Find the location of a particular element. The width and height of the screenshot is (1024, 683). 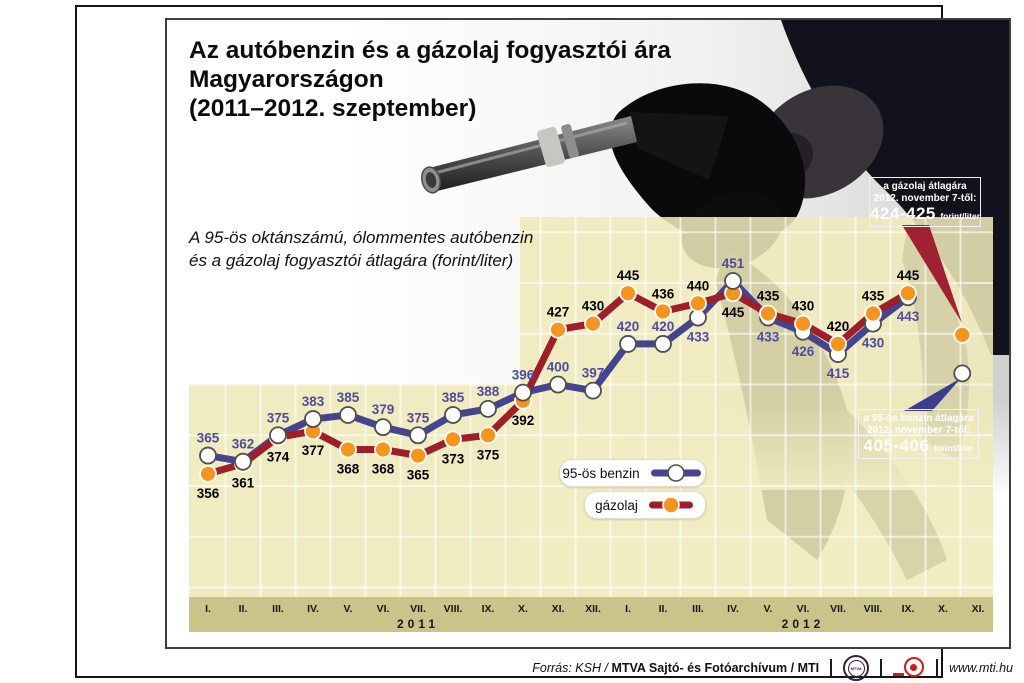

source-main: MTVA Sajtó- és Fotóarchívum / MTI is located at coordinates (715, 668).